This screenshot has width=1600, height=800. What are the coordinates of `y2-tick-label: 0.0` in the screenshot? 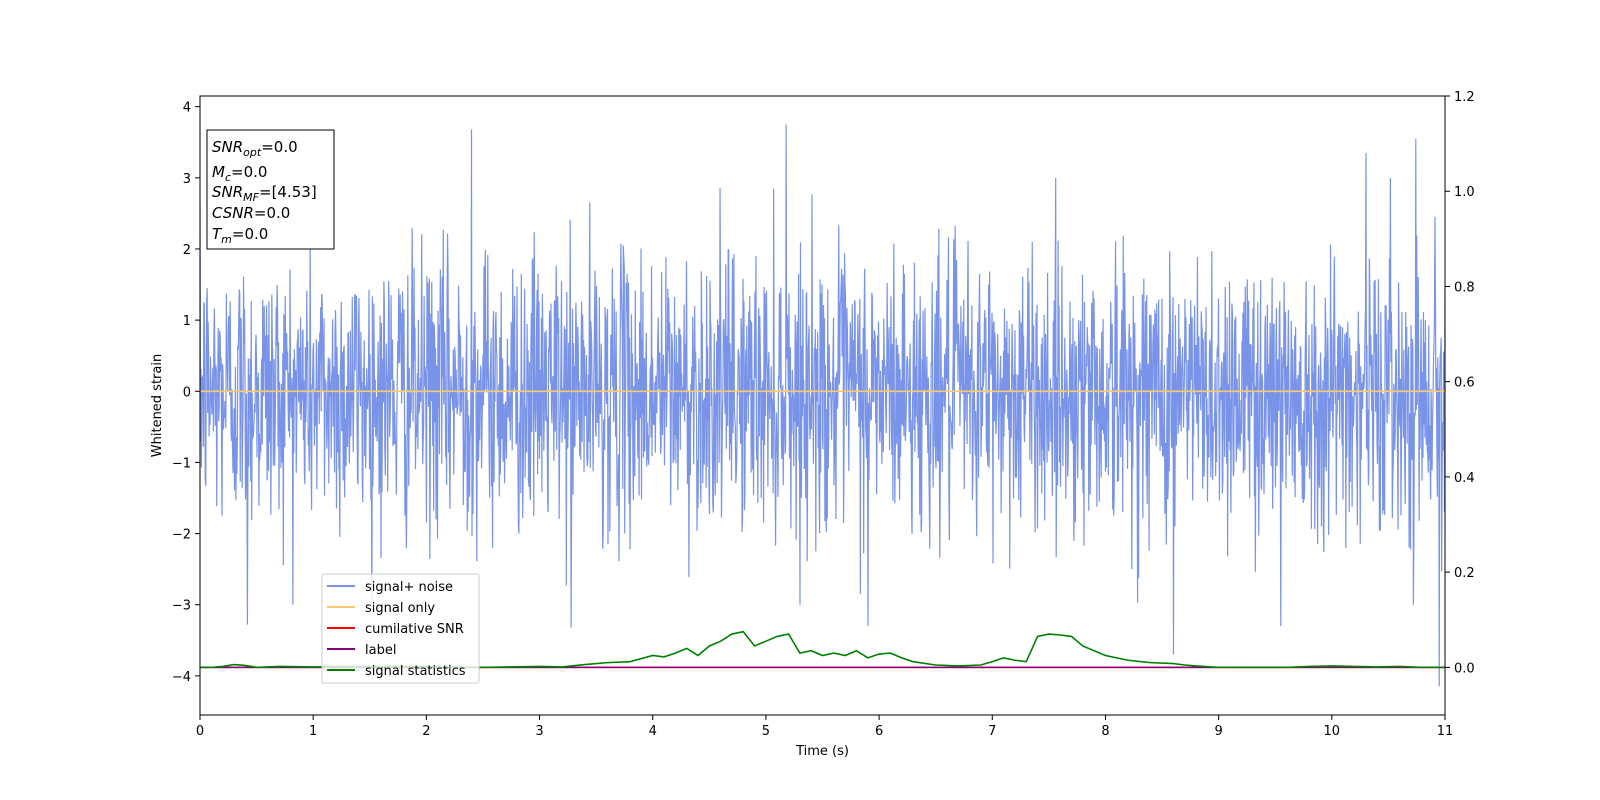 It's located at (1464, 668).